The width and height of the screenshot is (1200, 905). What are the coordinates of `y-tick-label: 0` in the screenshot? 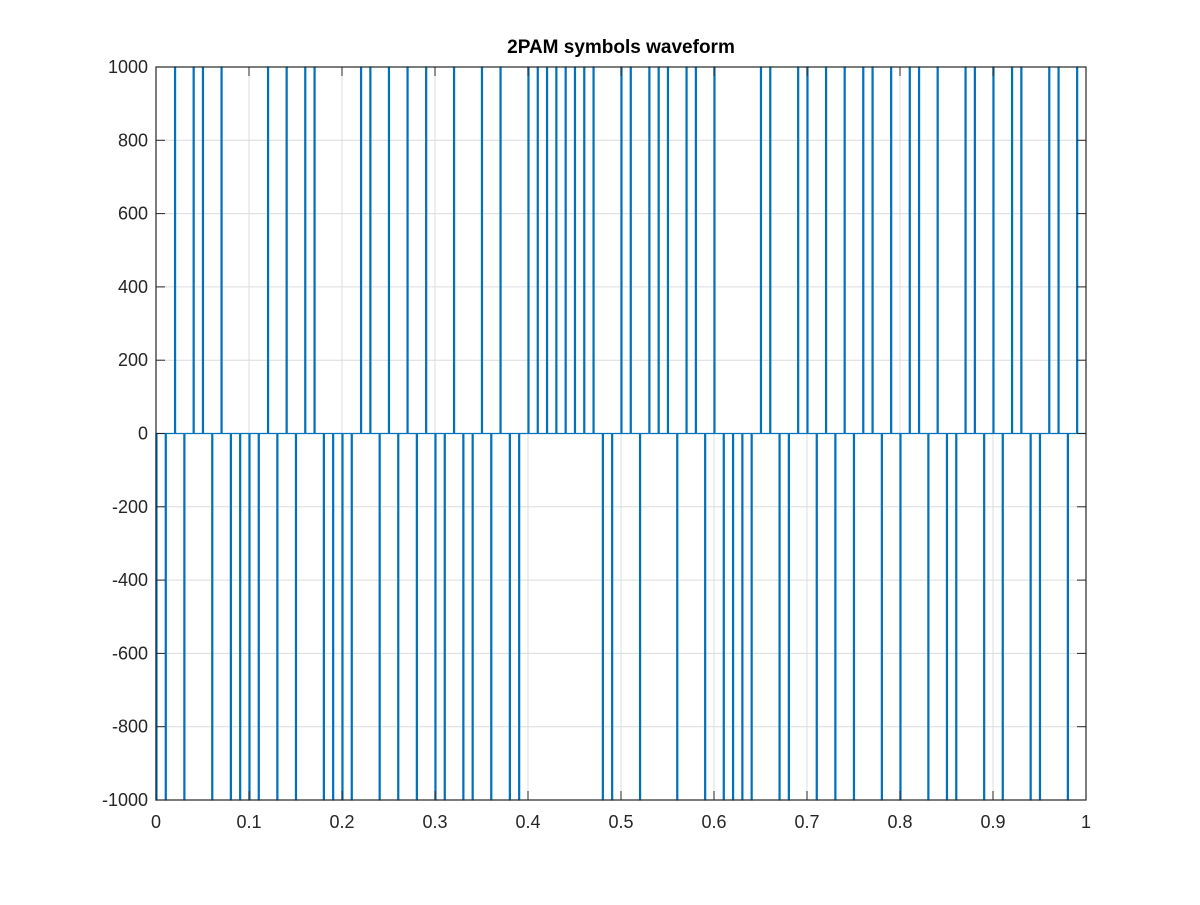 It's located at (143, 434).